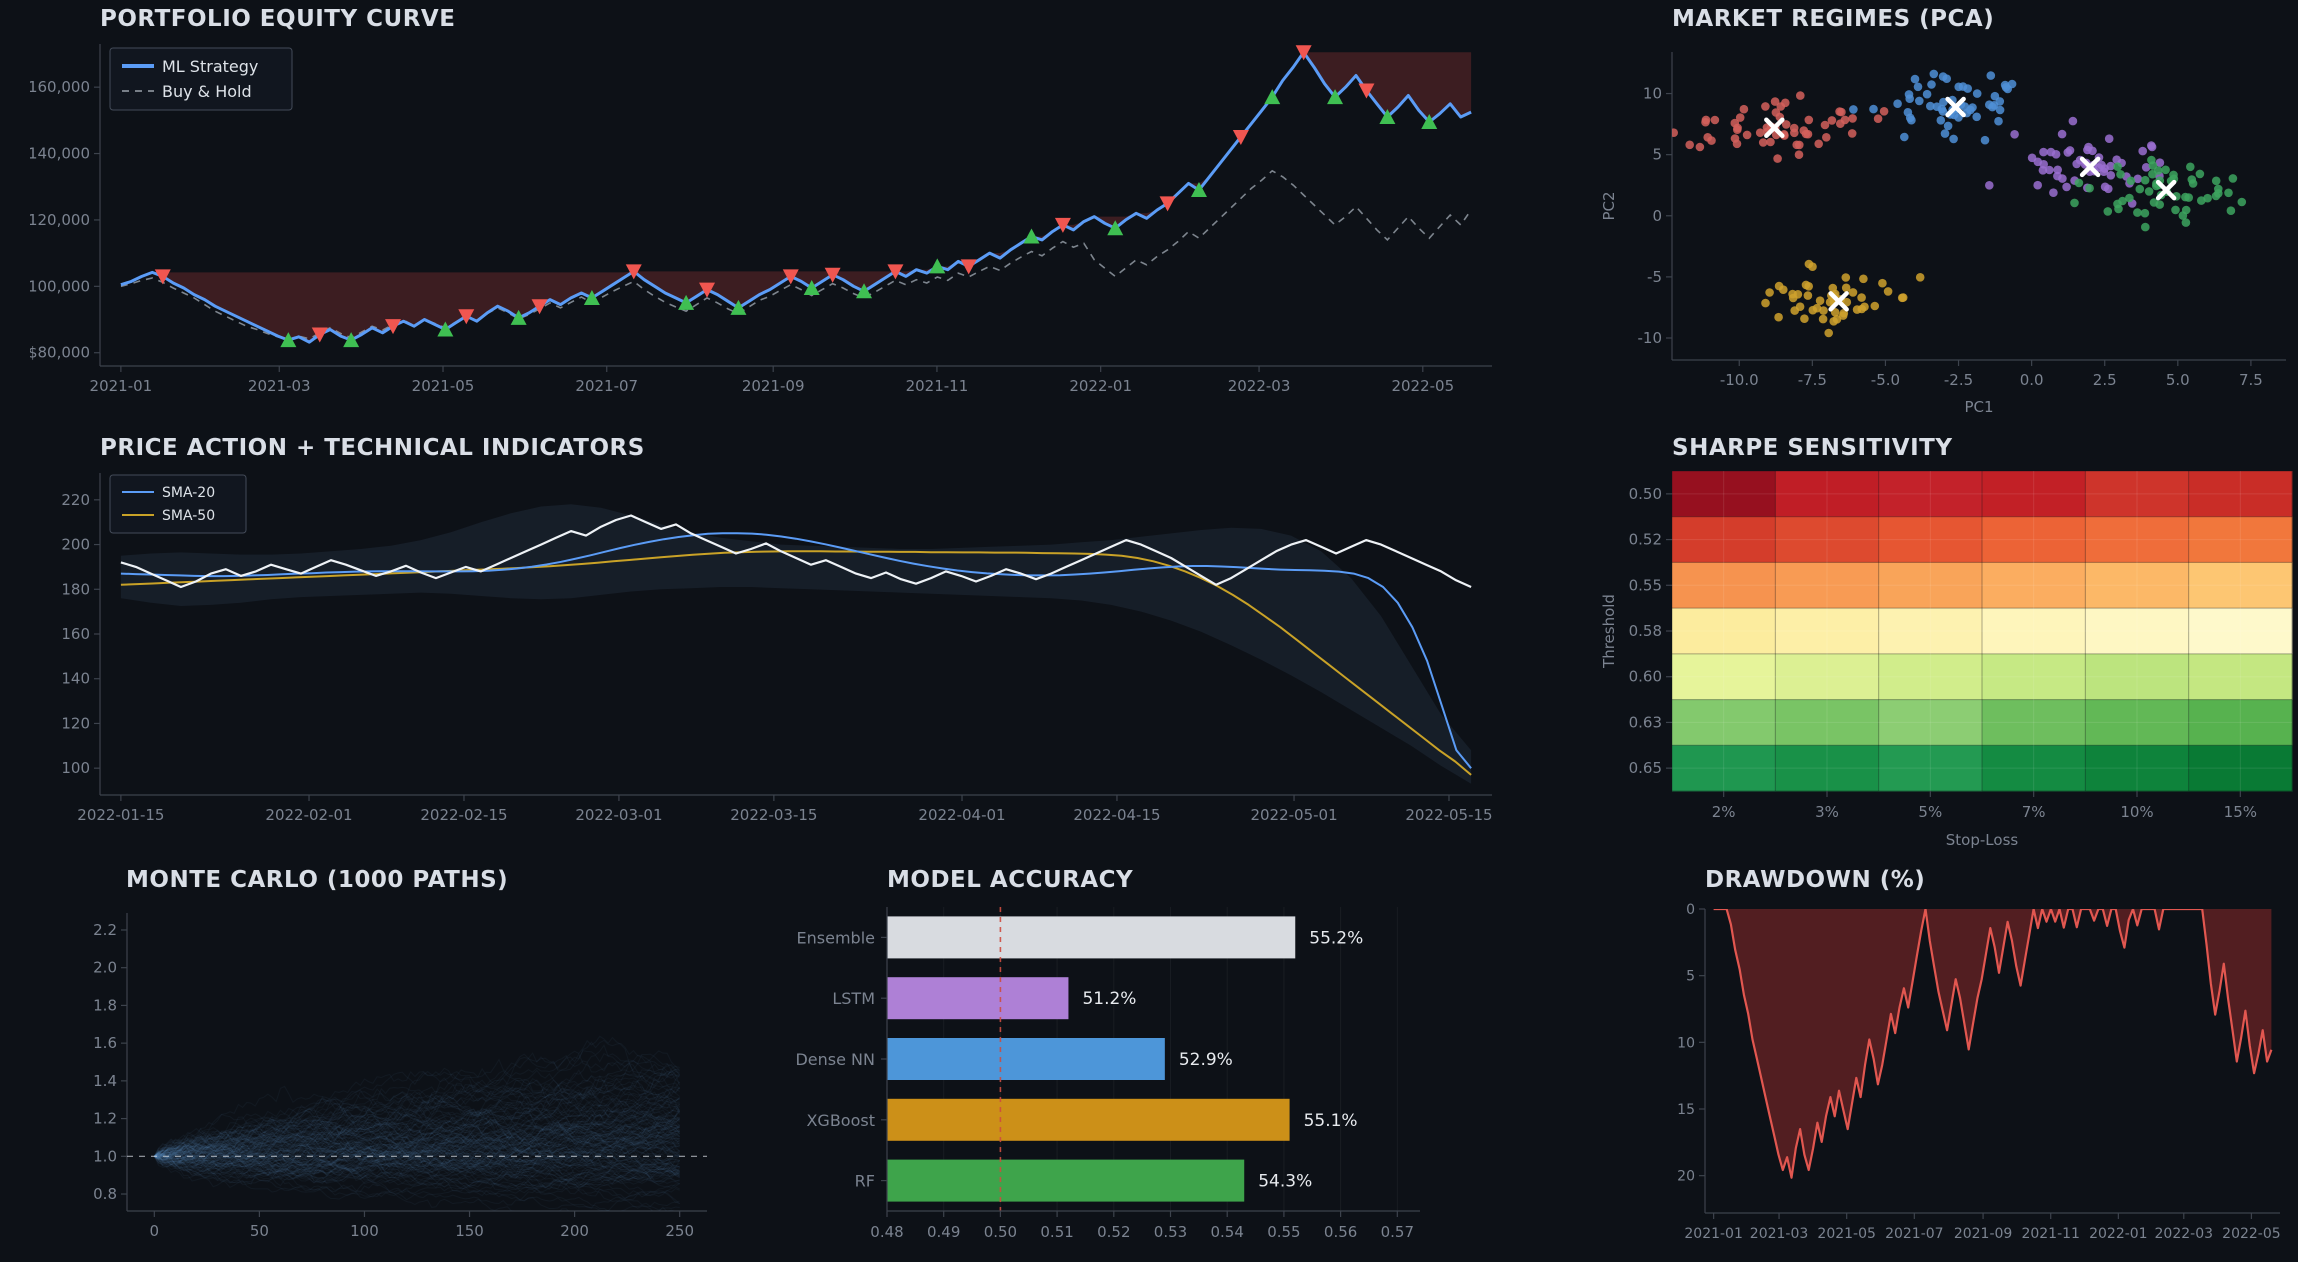  I want to click on svg-text: 2022-03, so click(2184, 1234).